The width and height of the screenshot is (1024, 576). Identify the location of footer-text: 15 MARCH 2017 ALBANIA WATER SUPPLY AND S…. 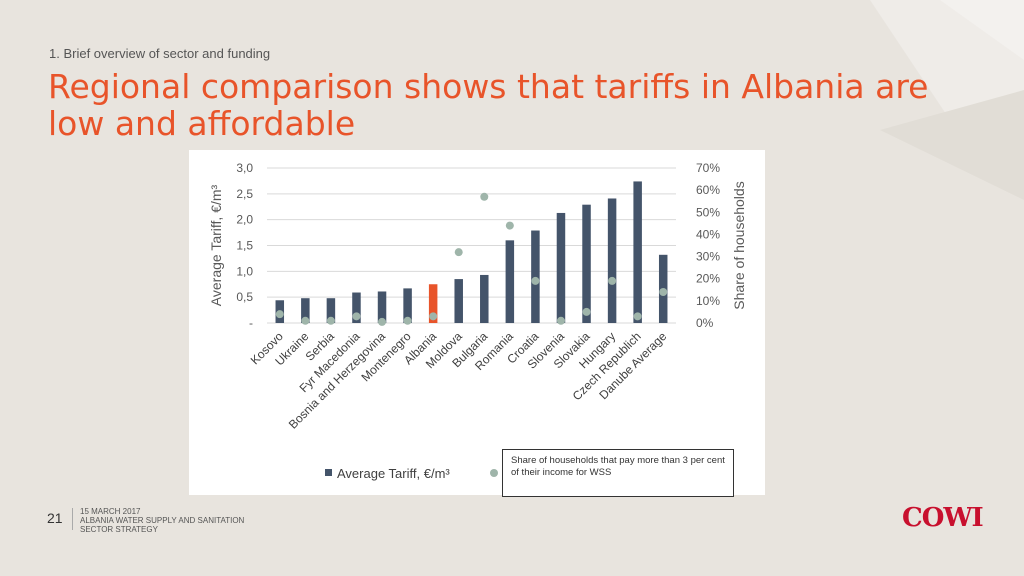
(162, 520).